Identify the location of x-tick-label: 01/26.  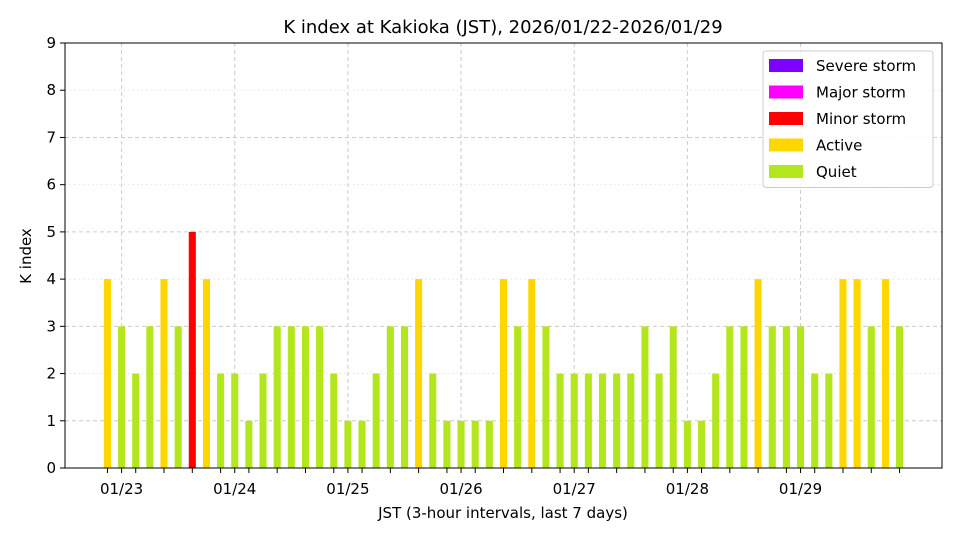
(460, 489).